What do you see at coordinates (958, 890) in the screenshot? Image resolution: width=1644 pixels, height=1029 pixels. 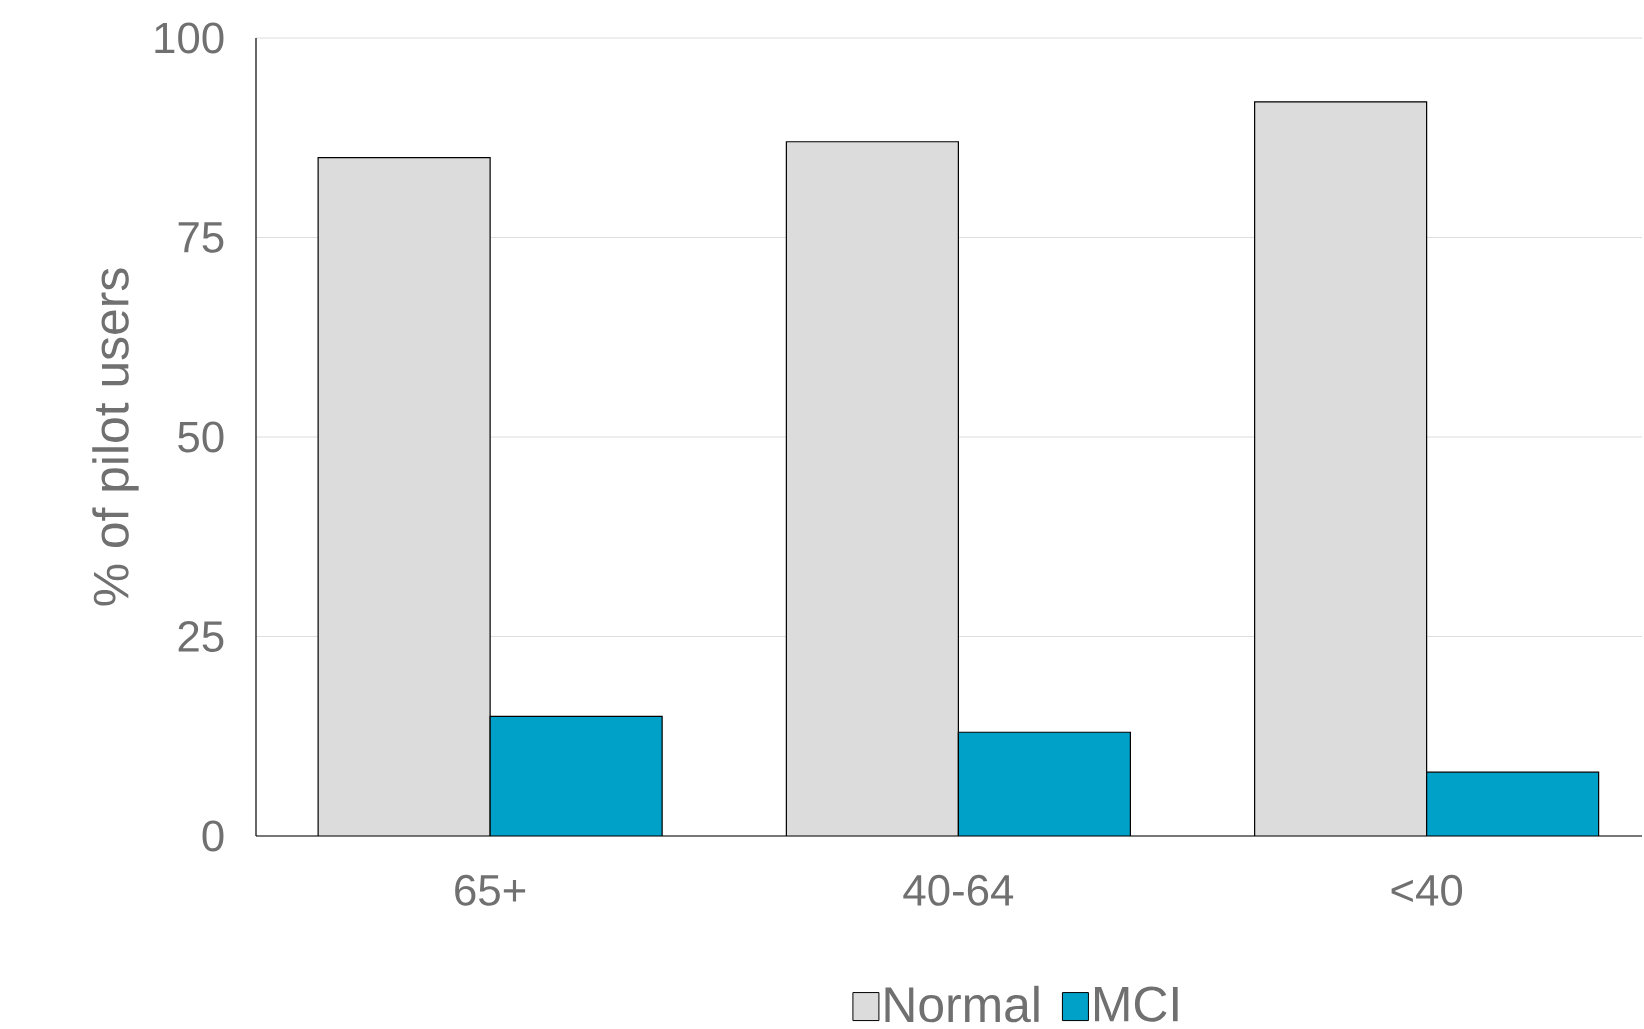 I see `x-tick-label: 40-64` at bounding box center [958, 890].